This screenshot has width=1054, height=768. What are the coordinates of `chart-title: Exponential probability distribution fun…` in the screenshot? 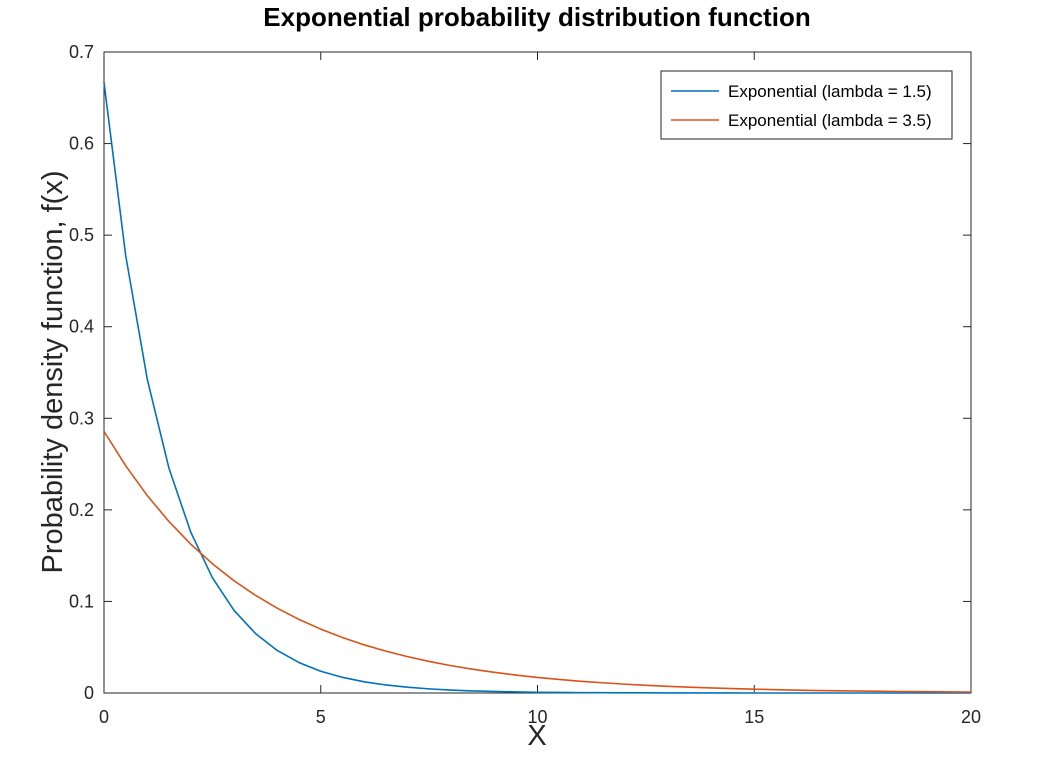 It's located at (536, 17).